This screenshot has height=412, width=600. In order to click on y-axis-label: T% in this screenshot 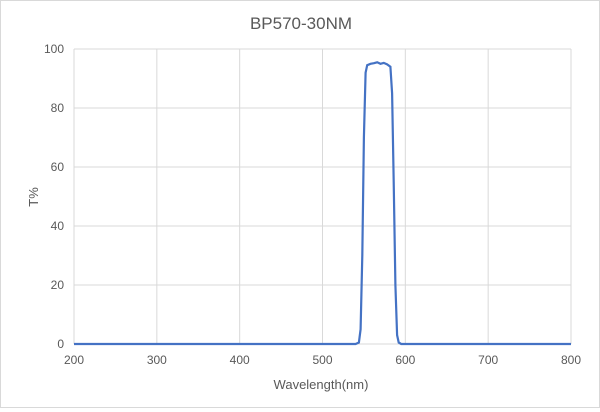, I will do `click(33, 197)`.